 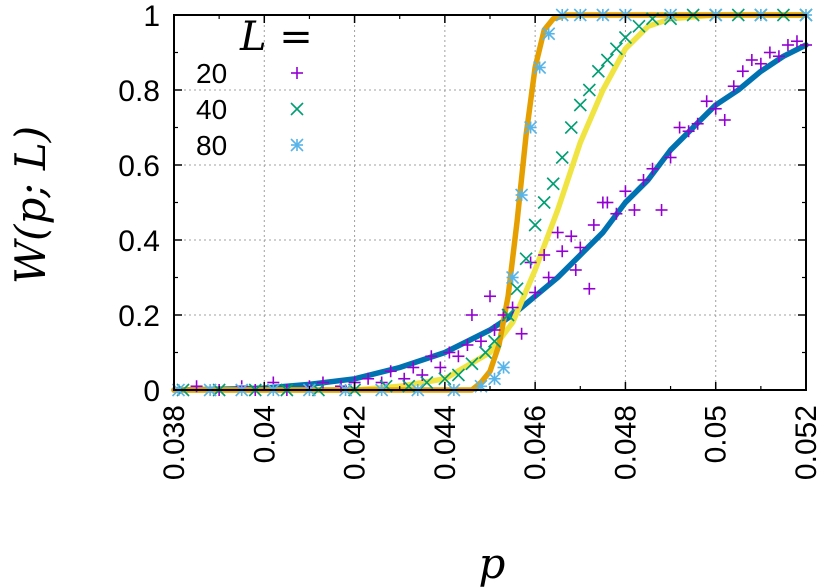 What do you see at coordinates (211, 145) in the screenshot?
I see `legend-label-L80: 80` at bounding box center [211, 145].